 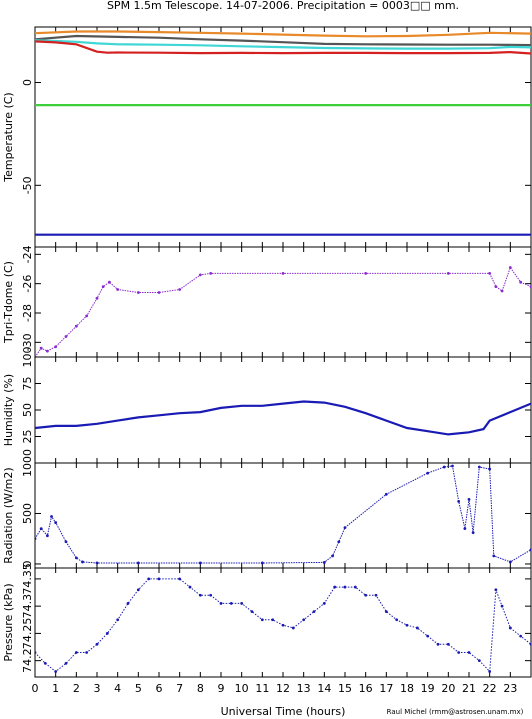 I want to click on x-tick-label: 15, so click(x=345, y=688).